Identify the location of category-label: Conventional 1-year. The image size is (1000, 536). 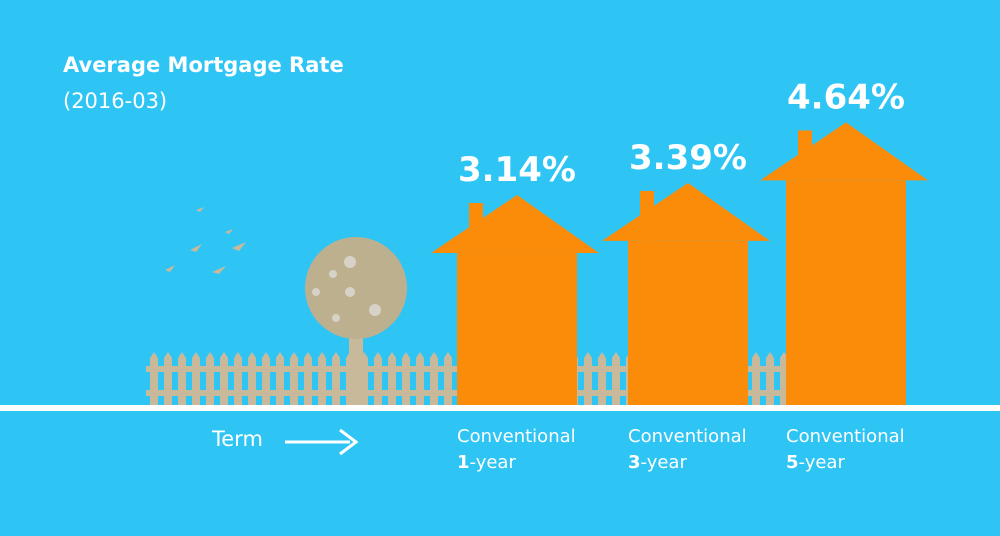
(519, 449).